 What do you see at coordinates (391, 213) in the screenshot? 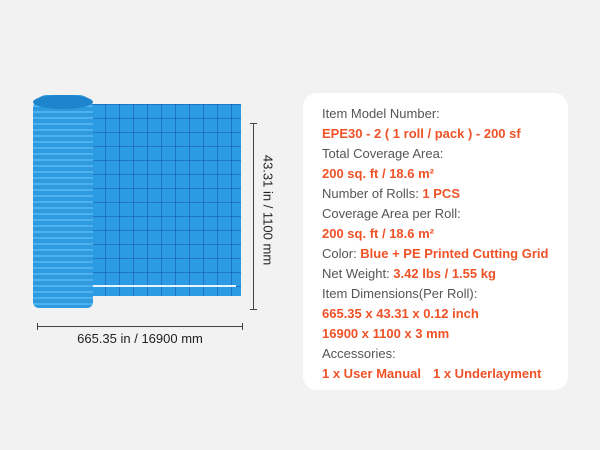
I see `per-roll-label: Coverage Area per Roll:` at bounding box center [391, 213].